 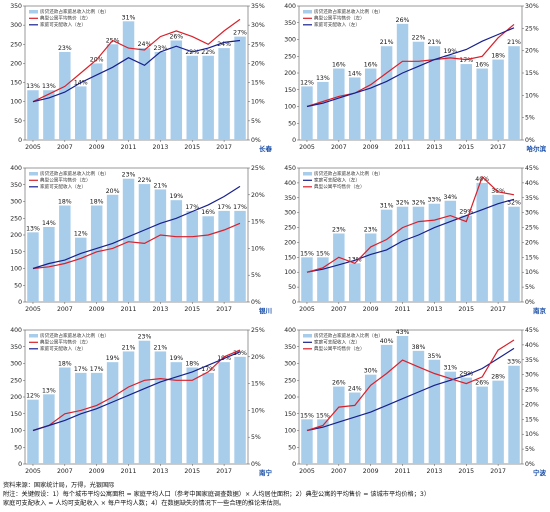 What do you see at coordinates (307, 336) in the screenshot?
I see `legend-swatch` at bounding box center [307, 336].